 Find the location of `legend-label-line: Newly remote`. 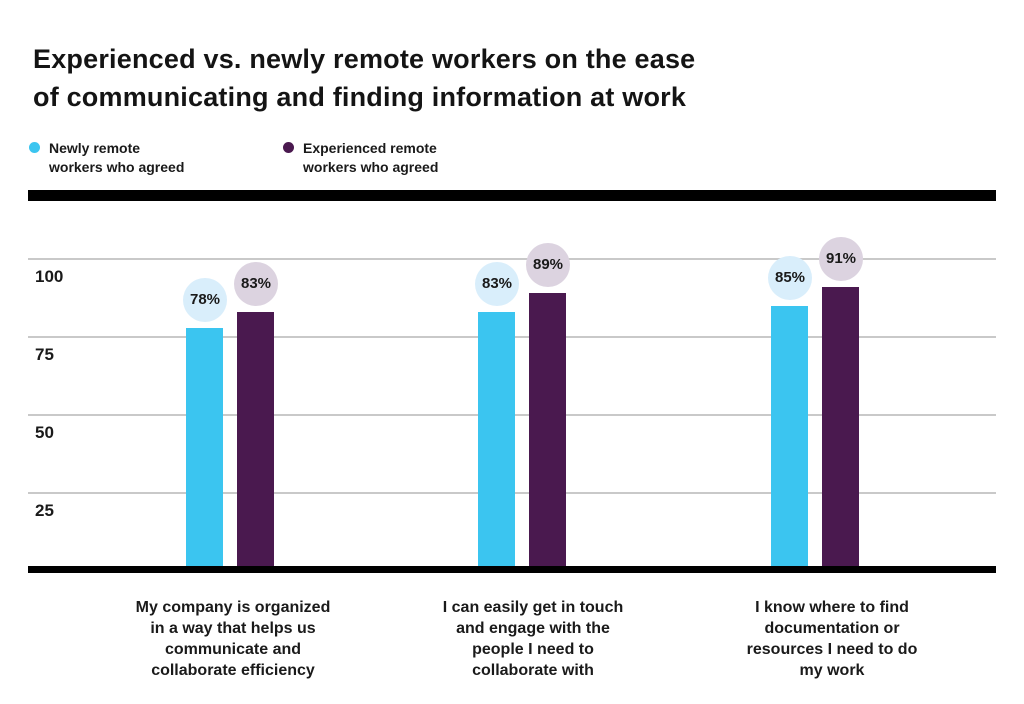

legend-label-line: Newly remote is located at coordinates (95, 148).